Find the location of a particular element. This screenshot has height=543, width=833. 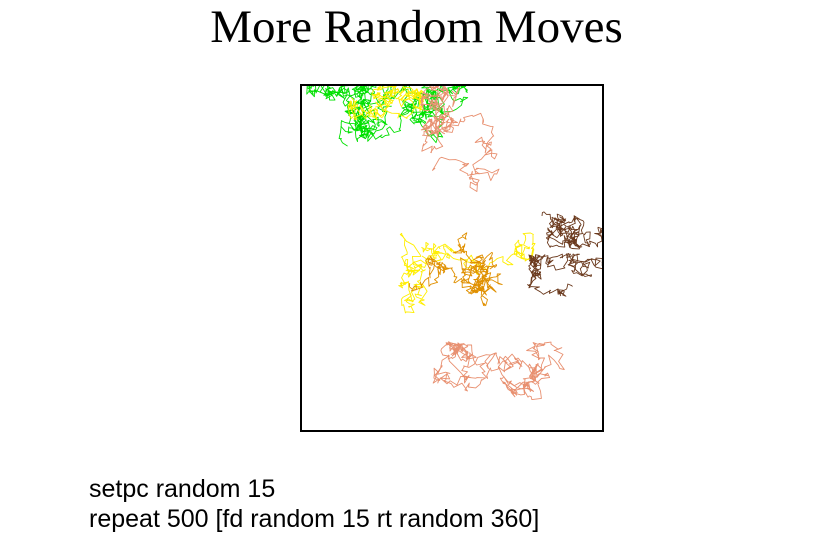

code-line-repeat: repeat 500 [fd random 15 rt random 360] is located at coordinates (314, 519).